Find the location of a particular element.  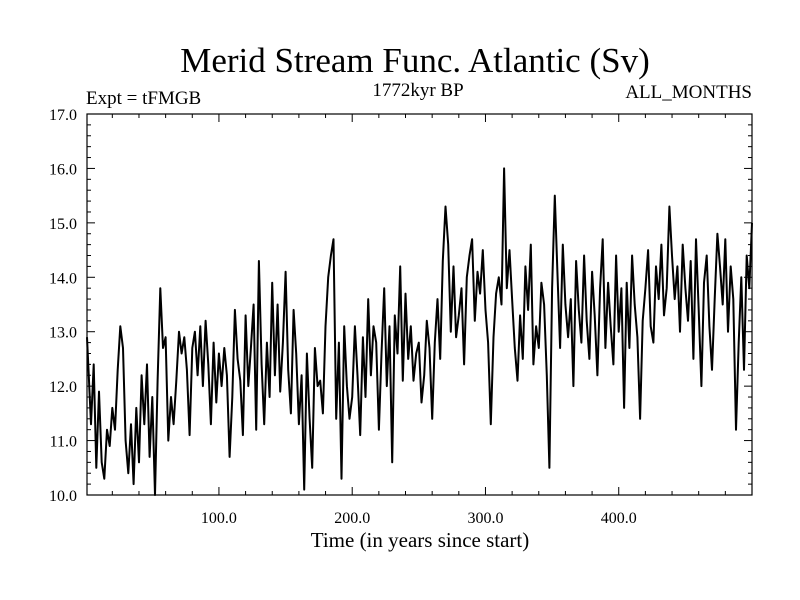

y-tick-label: 16.0 is located at coordinates (63, 169).